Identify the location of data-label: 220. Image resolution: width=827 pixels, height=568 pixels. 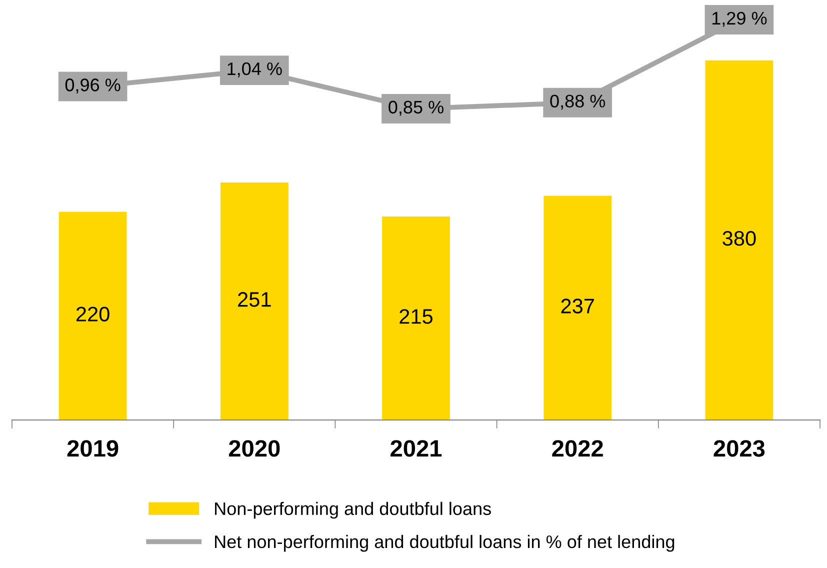
(93, 314).